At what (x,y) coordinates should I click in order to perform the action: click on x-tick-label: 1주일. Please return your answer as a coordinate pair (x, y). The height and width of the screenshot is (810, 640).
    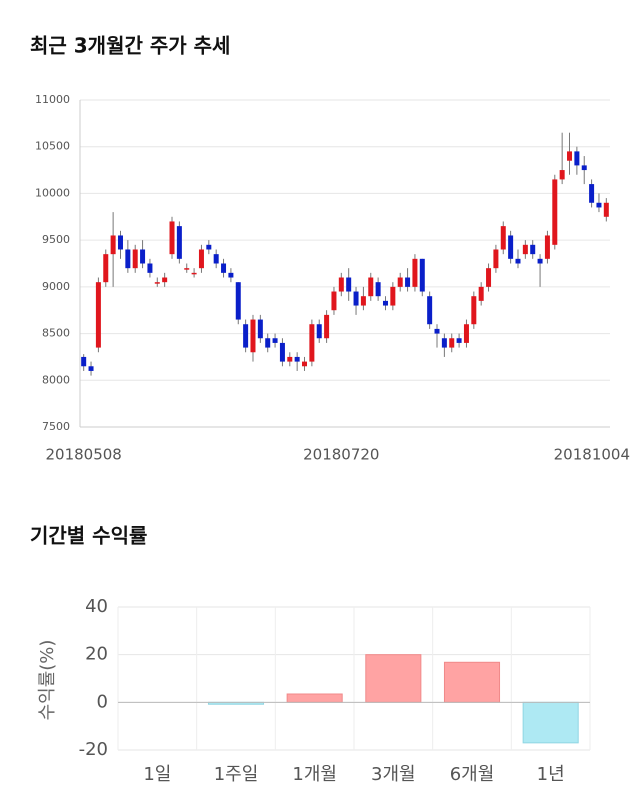
    Looking at the image, I should click on (236, 774).